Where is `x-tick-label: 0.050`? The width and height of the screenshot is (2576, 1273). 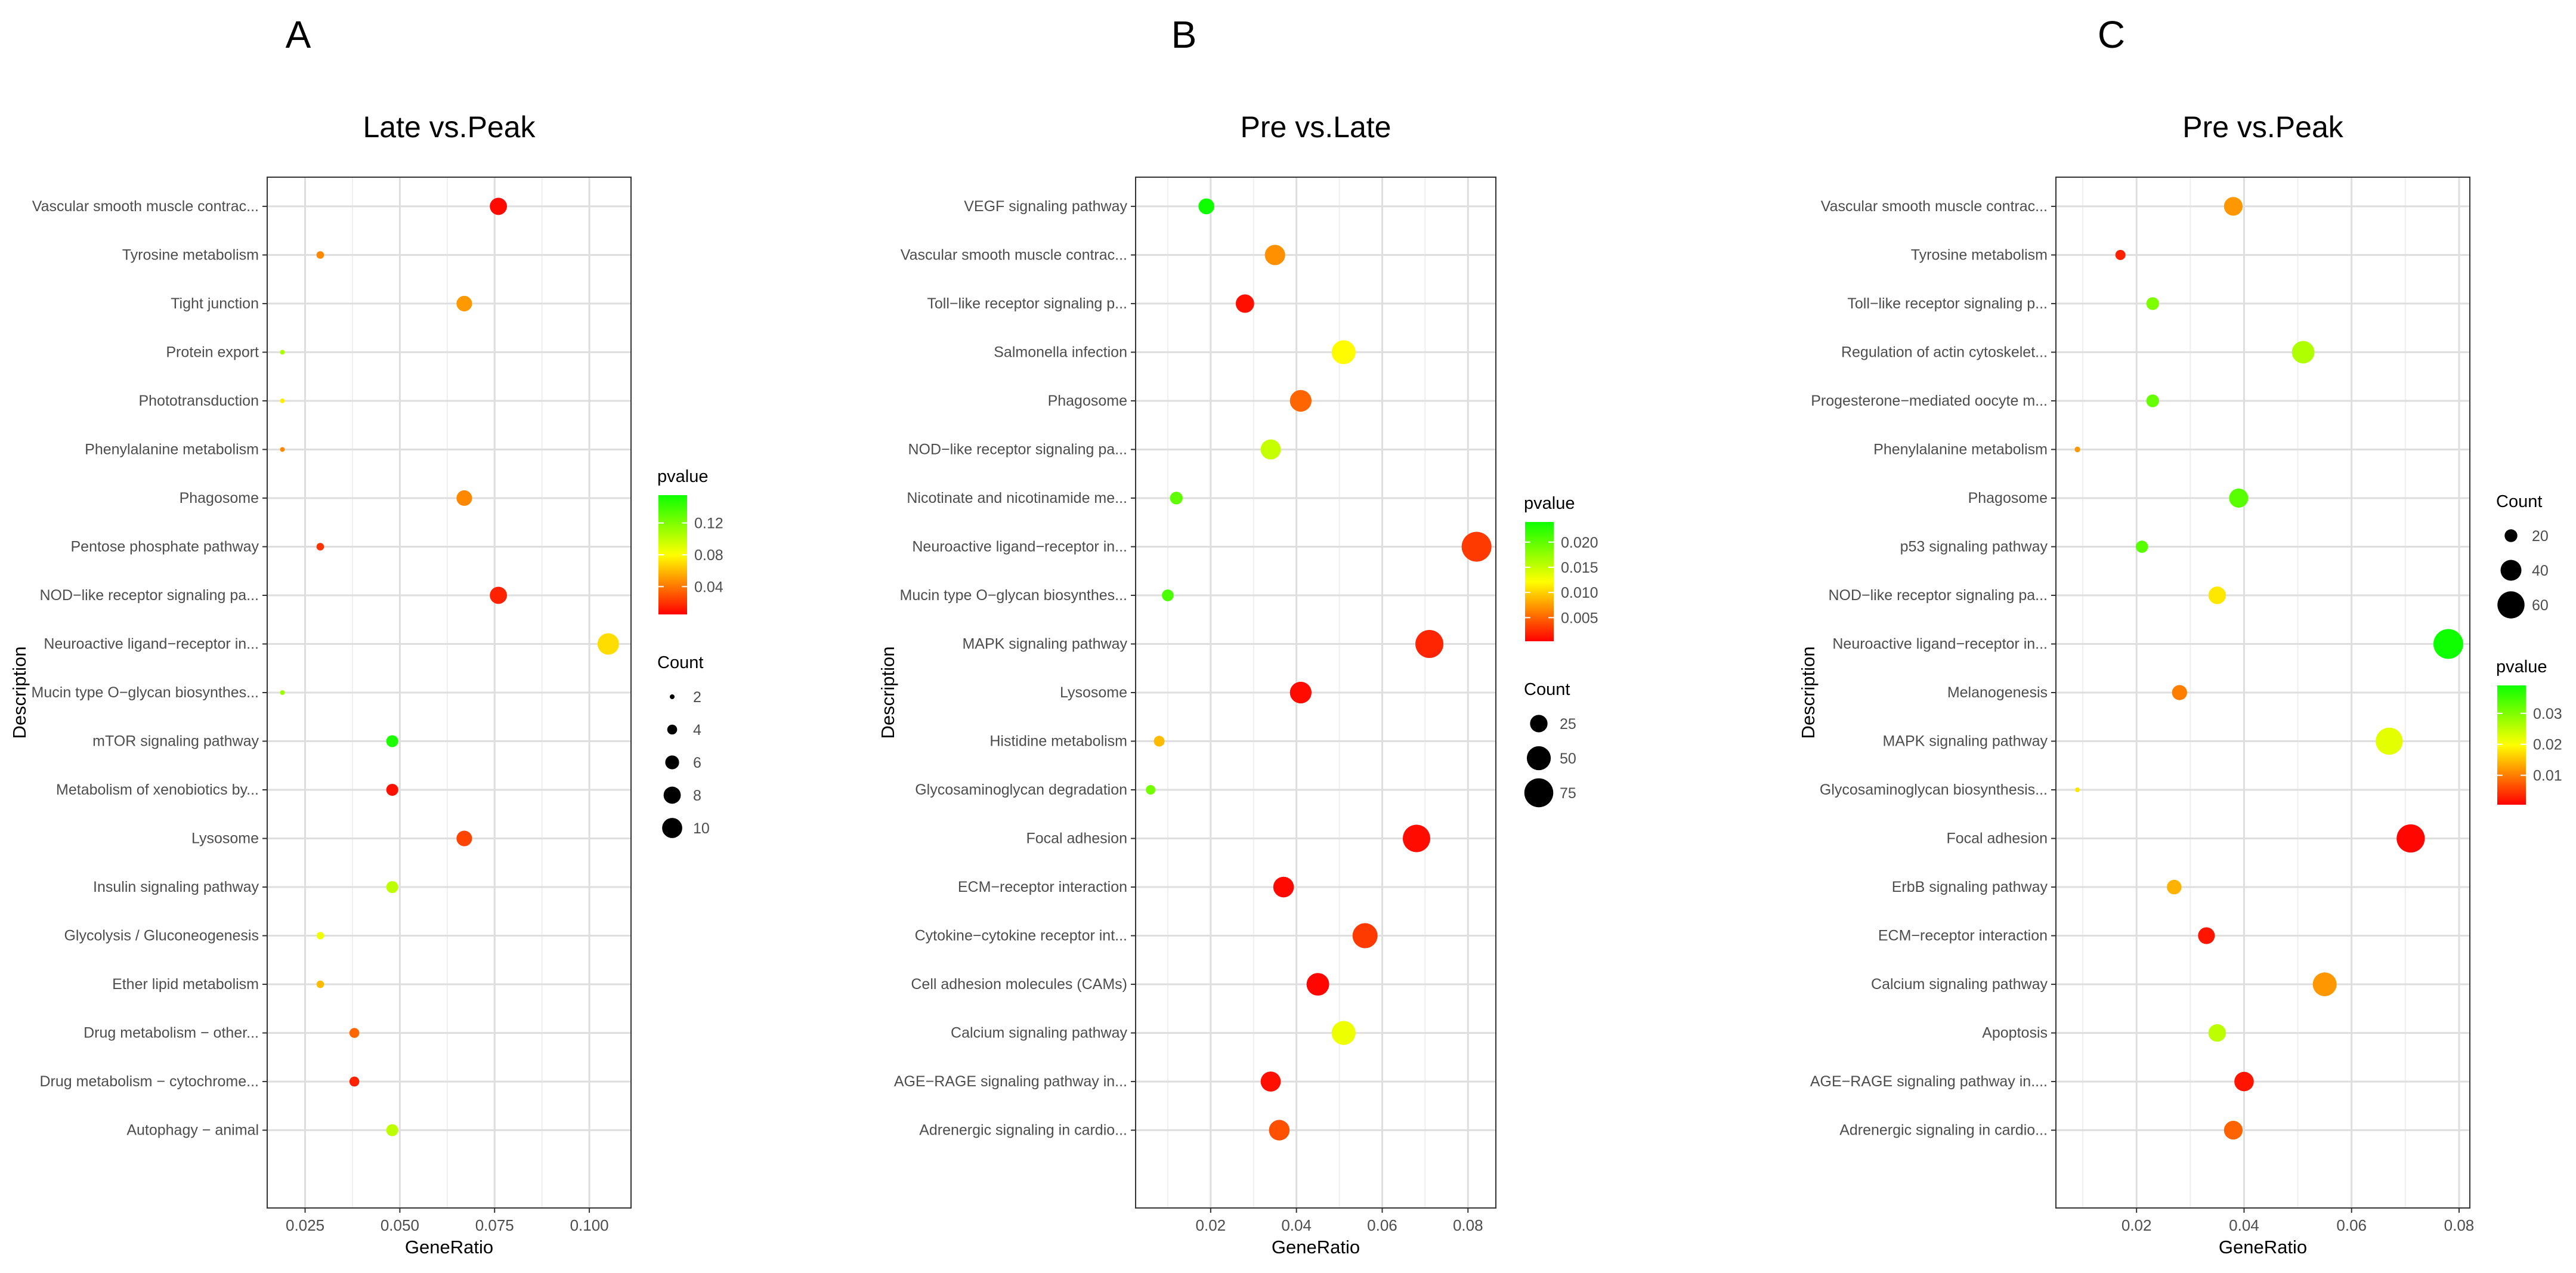
x-tick-label: 0.050 is located at coordinates (400, 1225).